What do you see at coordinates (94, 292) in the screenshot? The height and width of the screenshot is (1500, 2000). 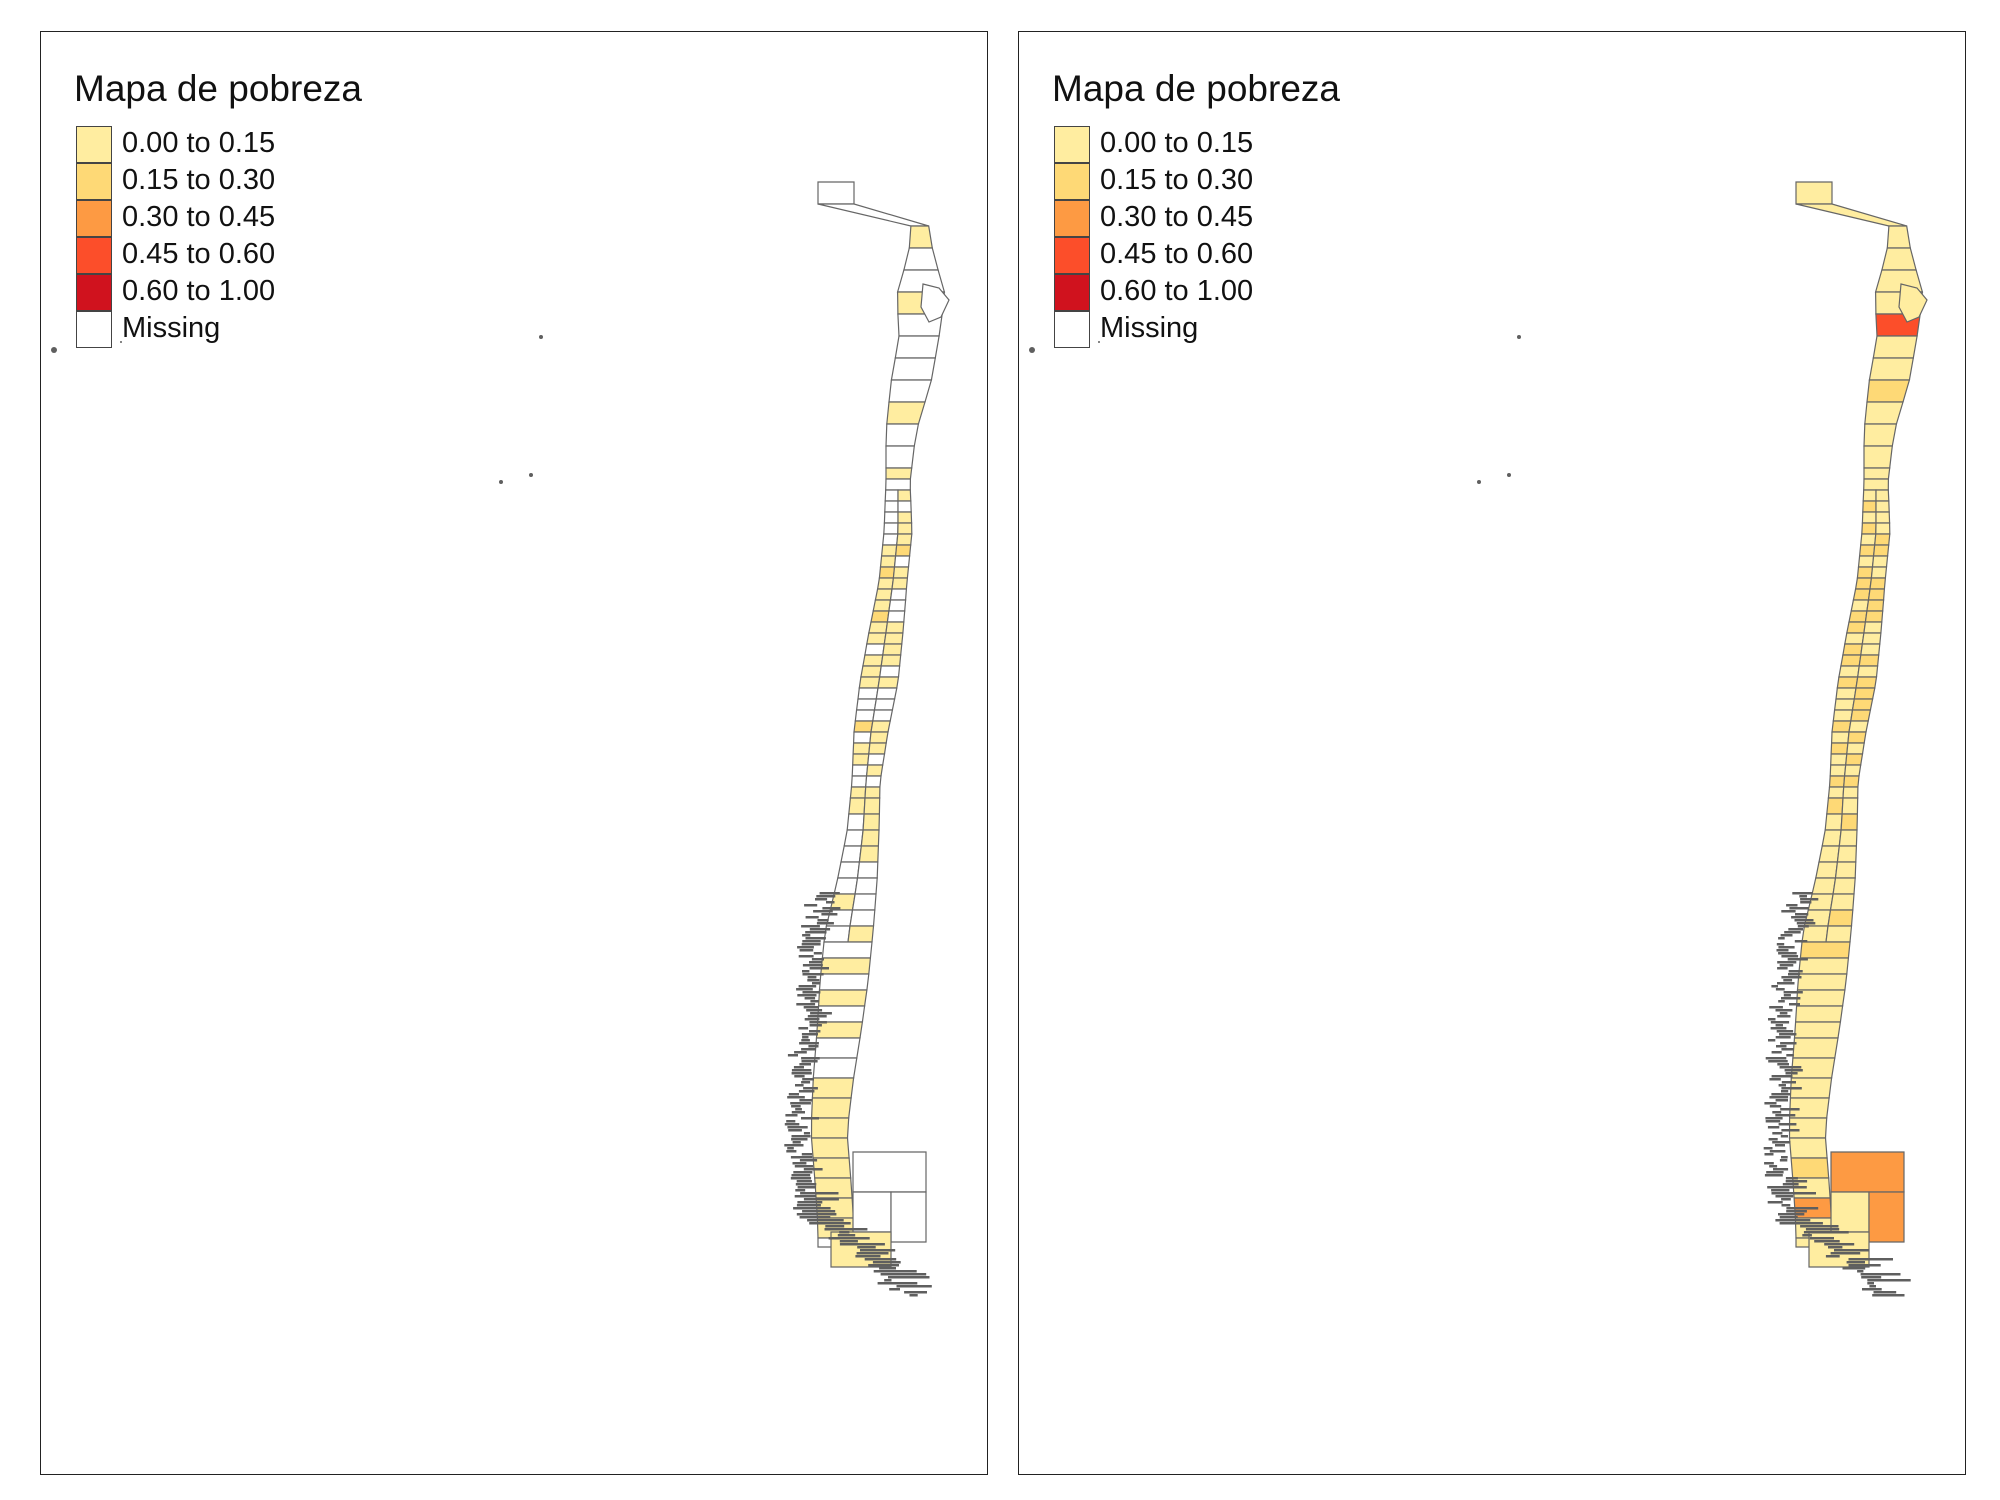 I see `legend-swatch` at bounding box center [94, 292].